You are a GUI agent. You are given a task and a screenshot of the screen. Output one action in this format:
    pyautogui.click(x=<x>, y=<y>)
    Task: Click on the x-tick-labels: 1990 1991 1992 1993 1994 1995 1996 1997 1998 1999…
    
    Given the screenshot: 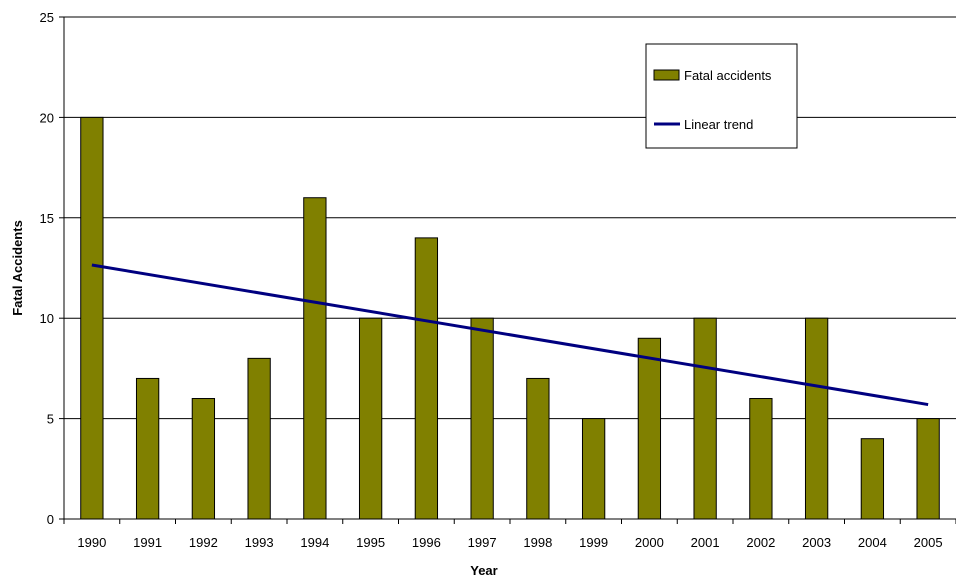 What is the action you would take?
    pyautogui.click(x=509, y=542)
    